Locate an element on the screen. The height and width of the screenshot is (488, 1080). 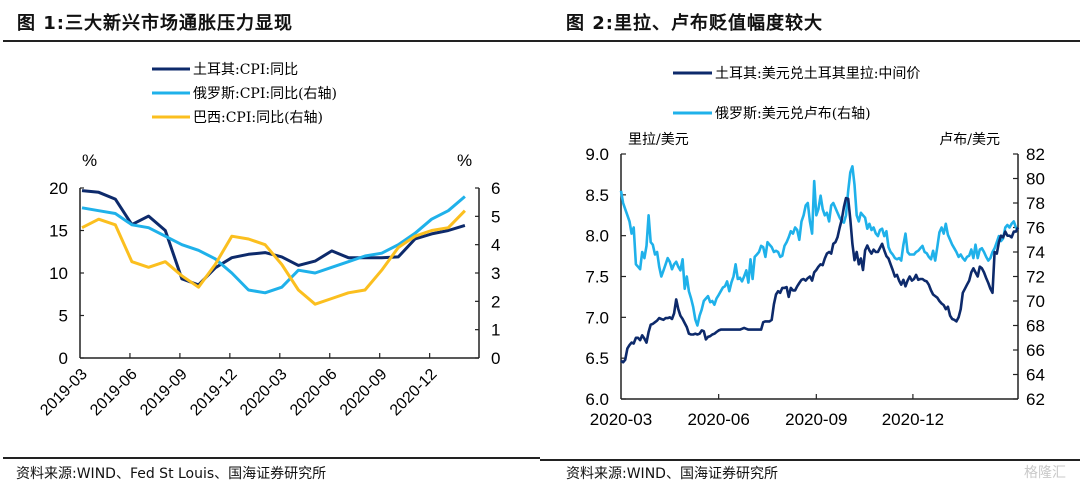
chart-2-left-tick-label: 6.5 is located at coordinates (597, 358).